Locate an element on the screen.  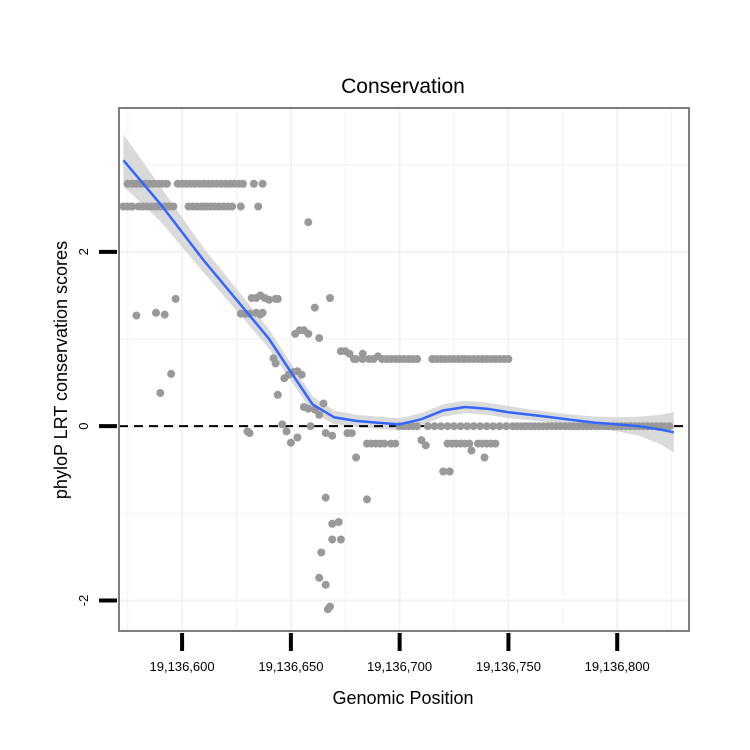
y-axis-label: phyloP LRT conservation scores is located at coordinates (61, 370).